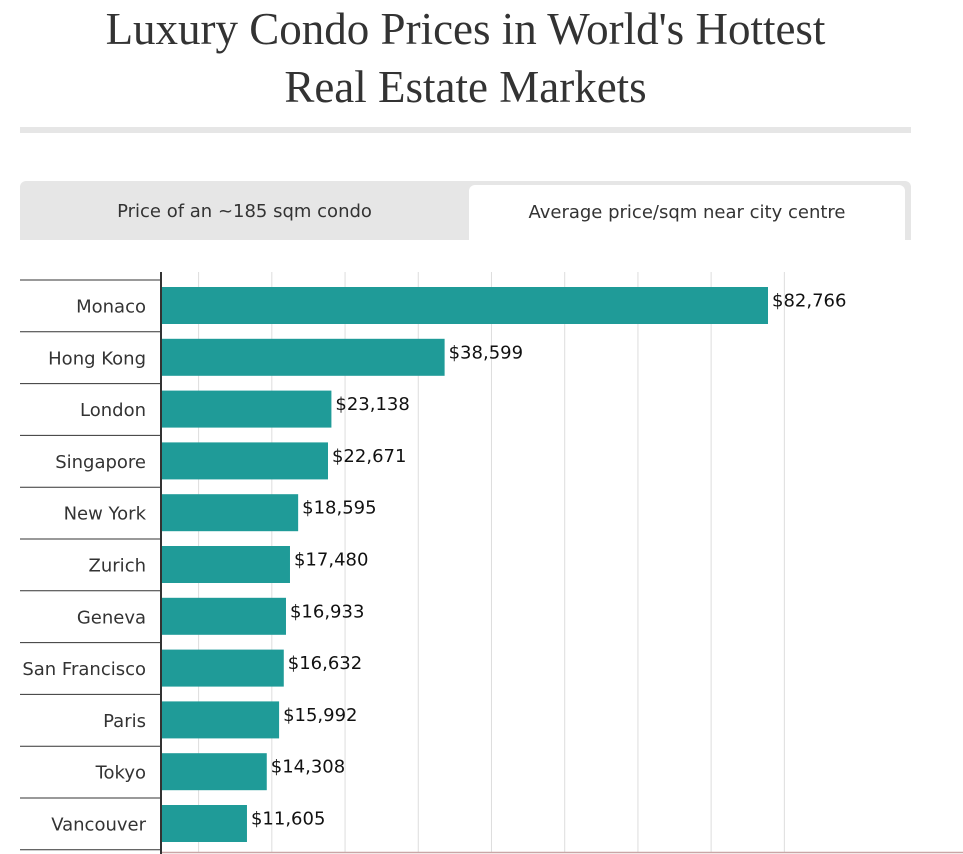 This screenshot has height=854, width=963. I want to click on tab-price-per-sqm: Average price/sqm near city centre, so click(687, 212).